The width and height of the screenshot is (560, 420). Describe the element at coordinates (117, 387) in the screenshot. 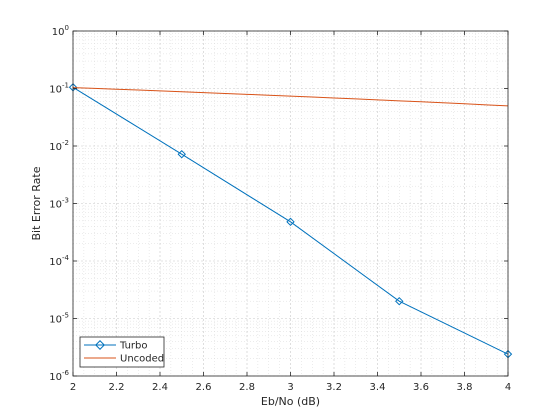

I see `x-tick-label: 2.2` at that location.